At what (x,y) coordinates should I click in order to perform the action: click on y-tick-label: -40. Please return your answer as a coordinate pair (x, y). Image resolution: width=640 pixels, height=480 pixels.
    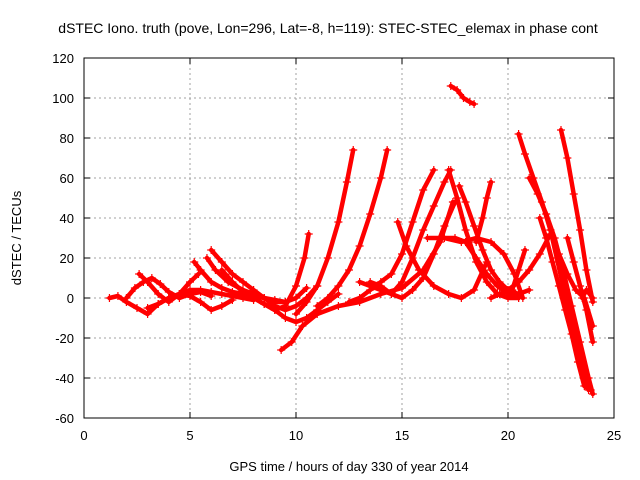
    Looking at the image, I should click on (64, 378).